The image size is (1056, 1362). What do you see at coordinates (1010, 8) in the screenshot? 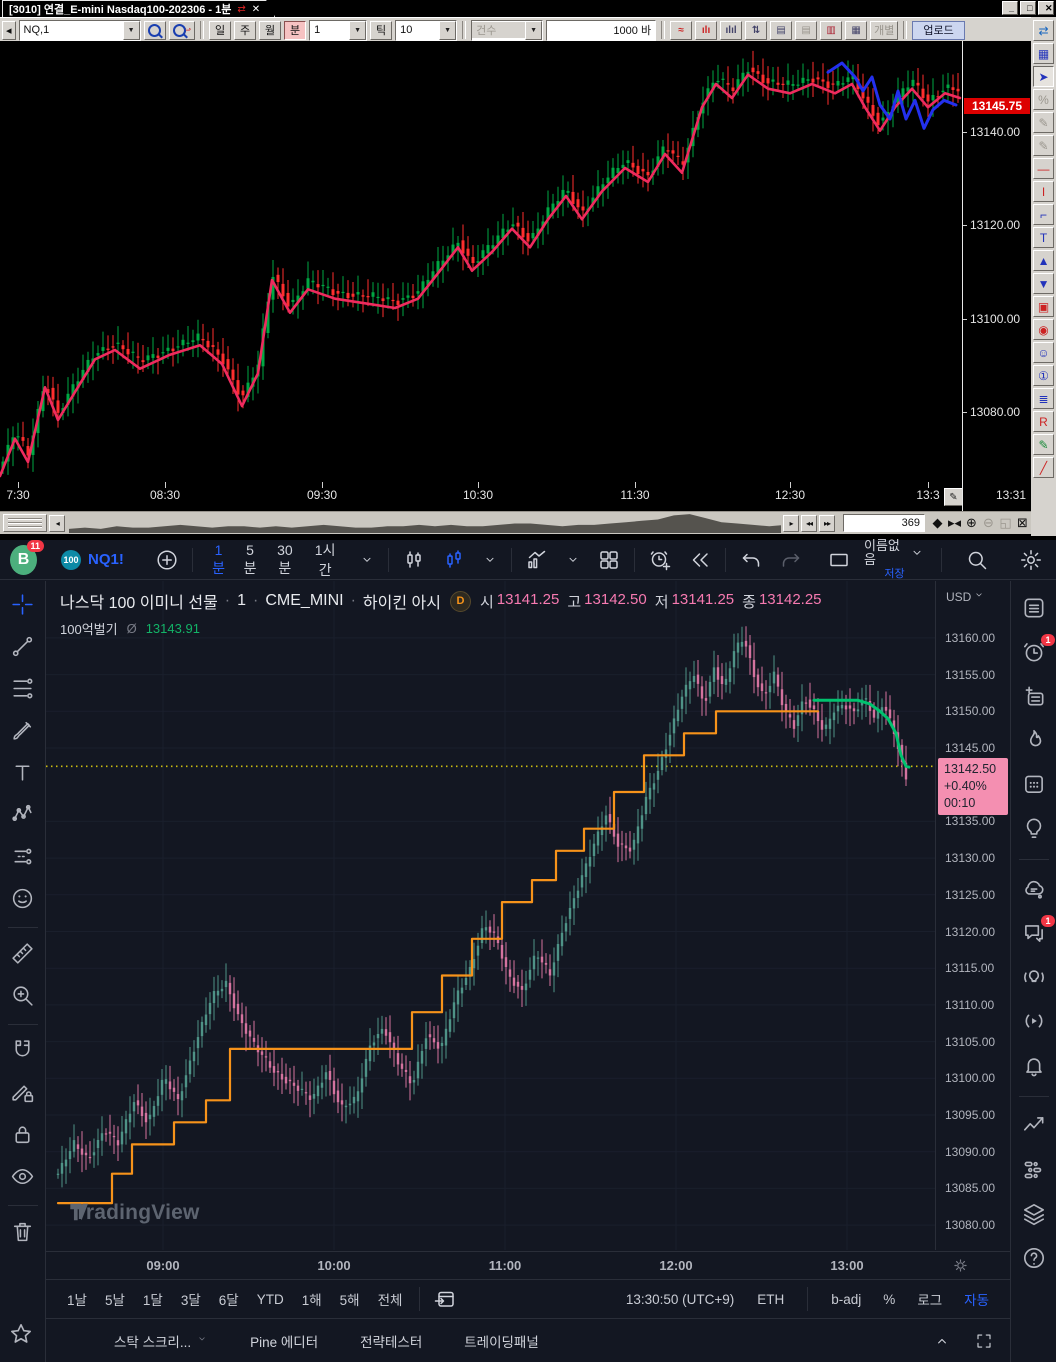
I see `minimize-button: _` at bounding box center [1010, 8].